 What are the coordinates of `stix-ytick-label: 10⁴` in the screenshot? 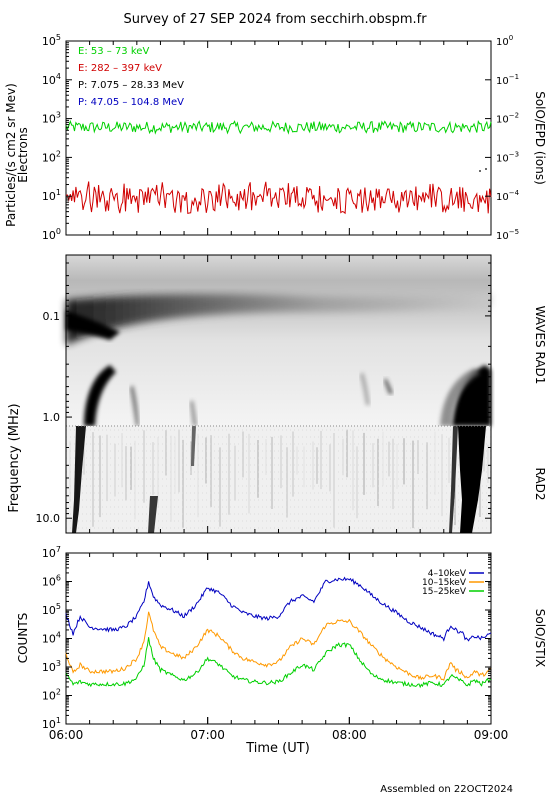 It's located at (51, 638).